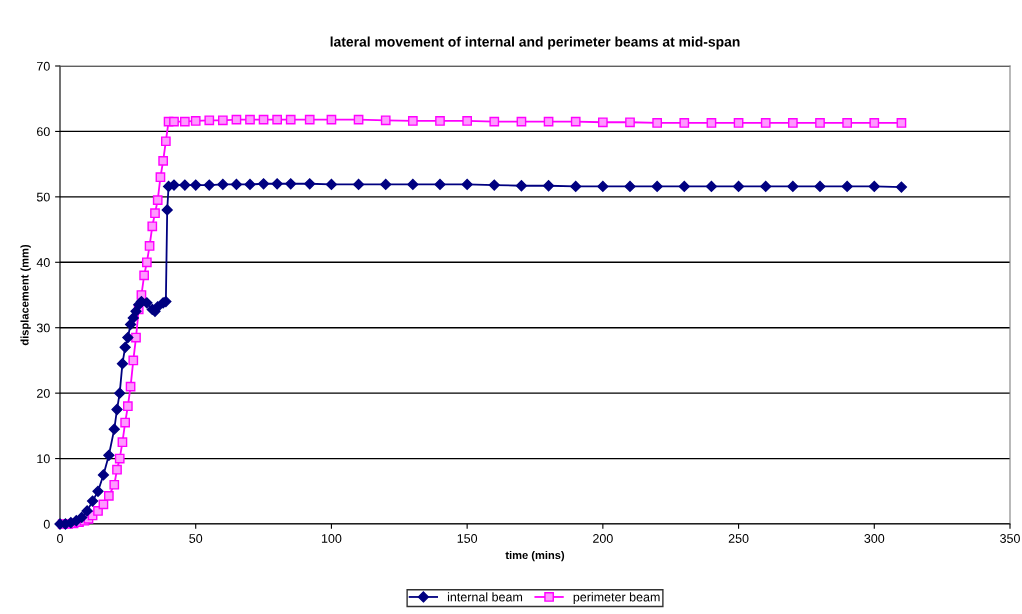 The height and width of the screenshot is (614, 1022). Describe the element at coordinates (485, 597) in the screenshot. I see `legend-label: internal beam` at that location.